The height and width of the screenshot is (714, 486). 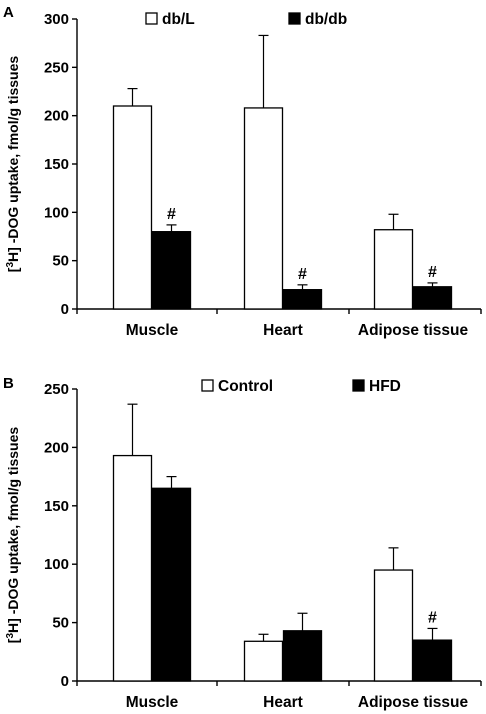 What do you see at coordinates (8, 12) in the screenshot?
I see `panel-letter: A` at bounding box center [8, 12].